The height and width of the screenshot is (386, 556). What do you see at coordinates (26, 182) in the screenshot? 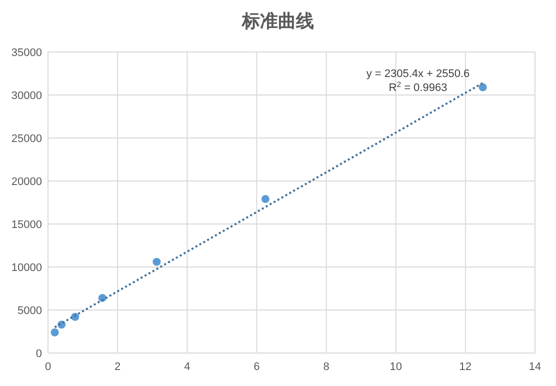
I see `y-tick-label: 20000` at bounding box center [26, 182].